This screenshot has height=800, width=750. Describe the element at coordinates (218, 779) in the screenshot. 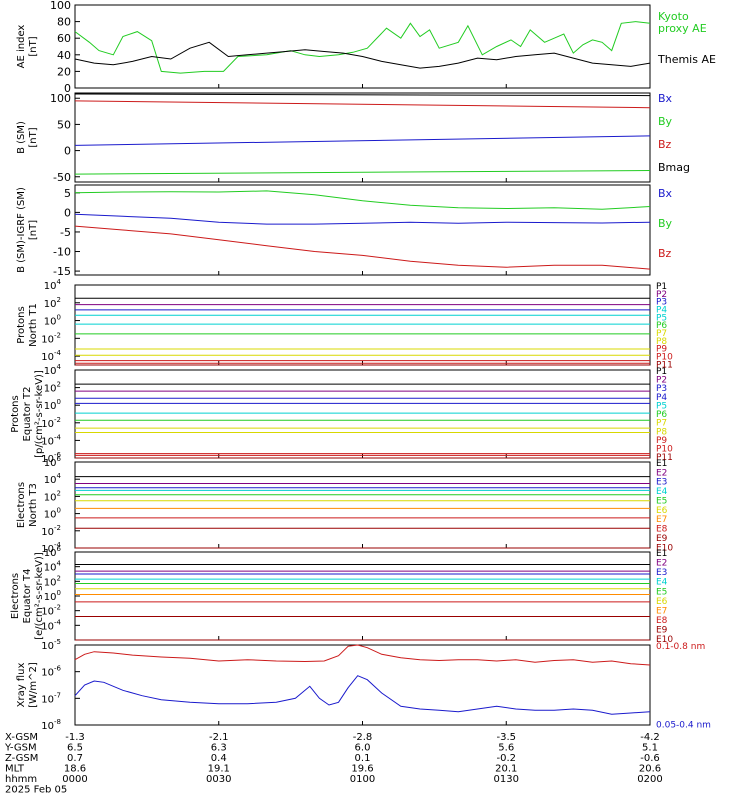

I see `x-row-value: 0030` at that location.